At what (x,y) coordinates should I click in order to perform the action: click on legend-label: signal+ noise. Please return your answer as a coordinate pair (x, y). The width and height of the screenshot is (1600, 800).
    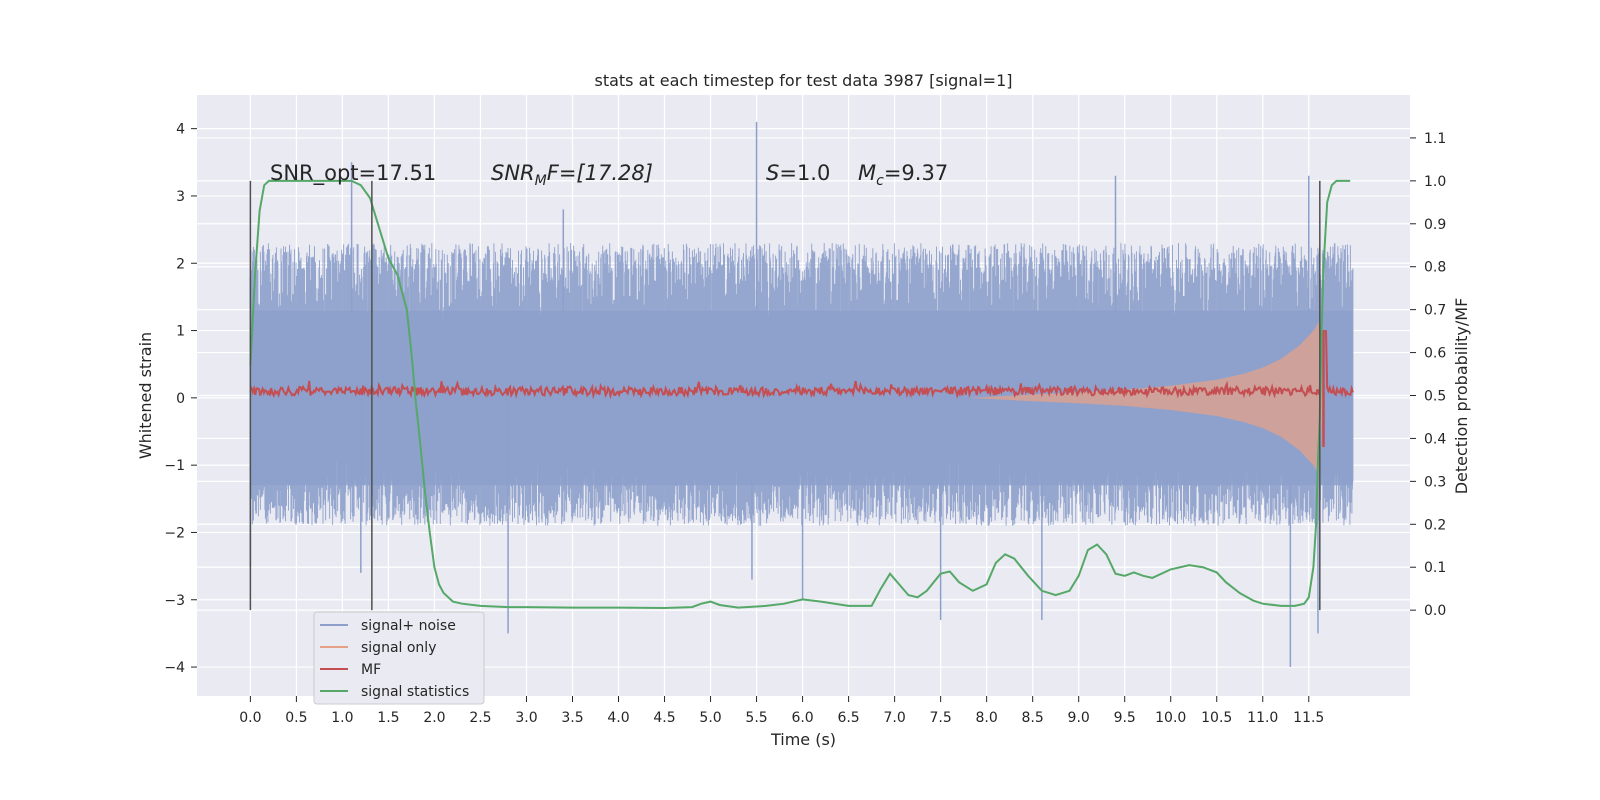
    Looking at the image, I should click on (408, 626).